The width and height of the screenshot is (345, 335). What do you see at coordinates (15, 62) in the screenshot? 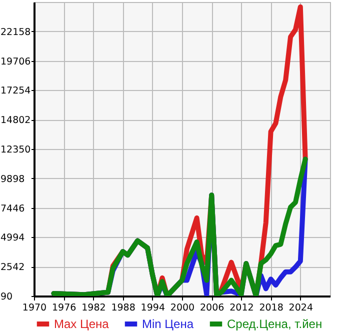
I see `y-tick-label: 19706` at bounding box center [15, 62].